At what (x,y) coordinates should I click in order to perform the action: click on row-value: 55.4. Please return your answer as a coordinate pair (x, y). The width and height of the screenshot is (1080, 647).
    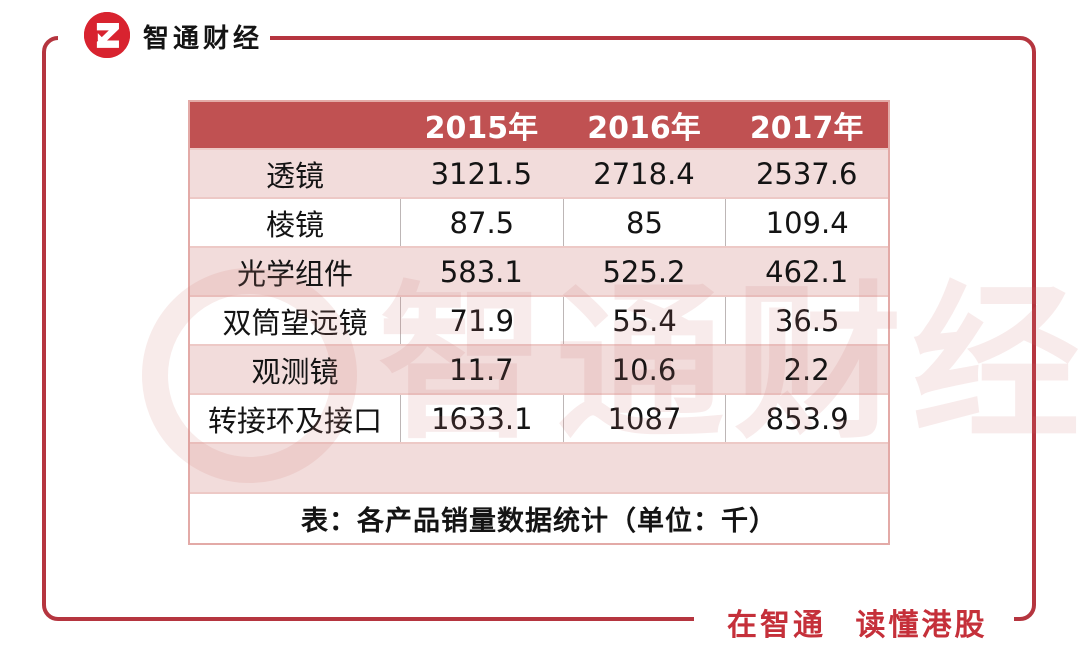
    Looking at the image, I should click on (644, 320).